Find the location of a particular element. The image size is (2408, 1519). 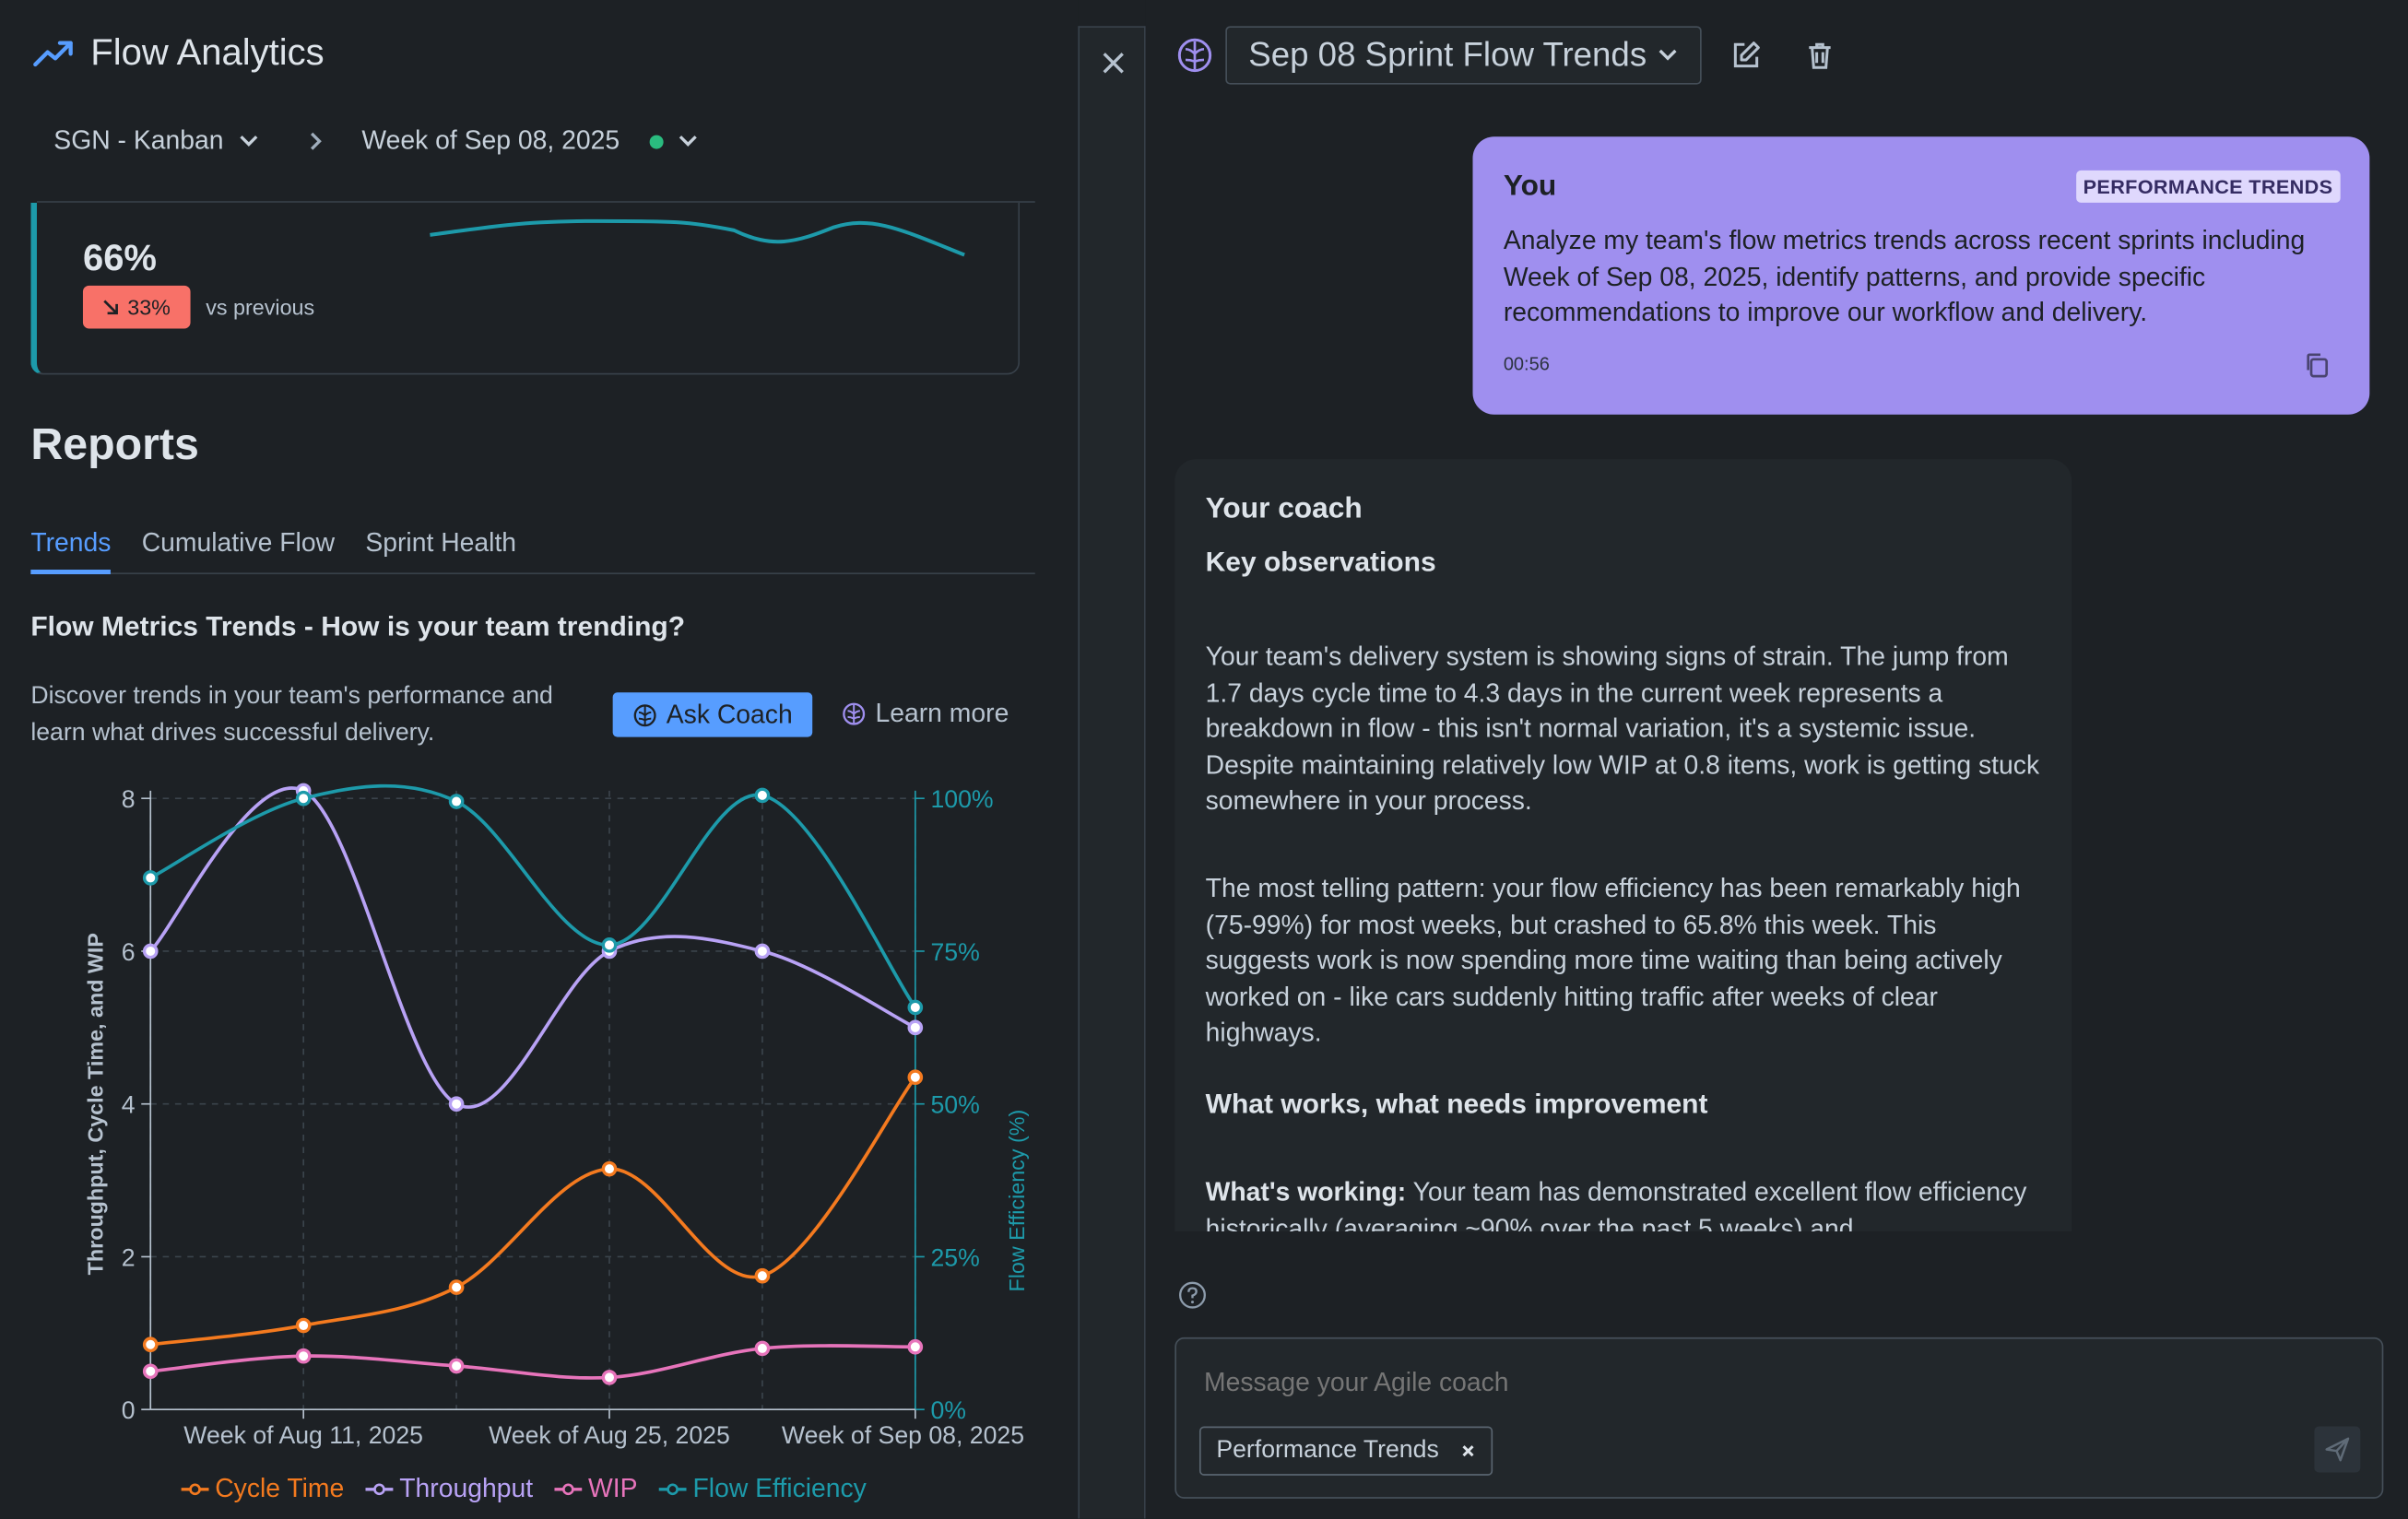

send-button is located at coordinates (2338, 1449).